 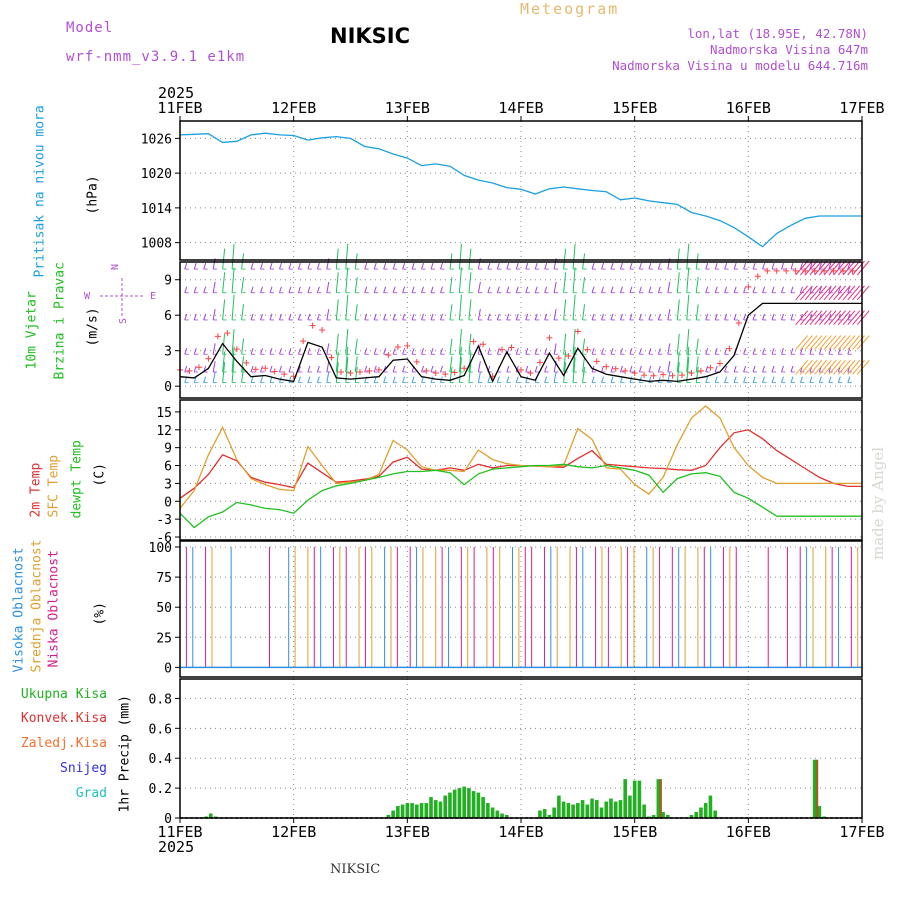 What do you see at coordinates (164, 538) in the screenshot?
I see `y-tick-label: -6` at bounding box center [164, 538].